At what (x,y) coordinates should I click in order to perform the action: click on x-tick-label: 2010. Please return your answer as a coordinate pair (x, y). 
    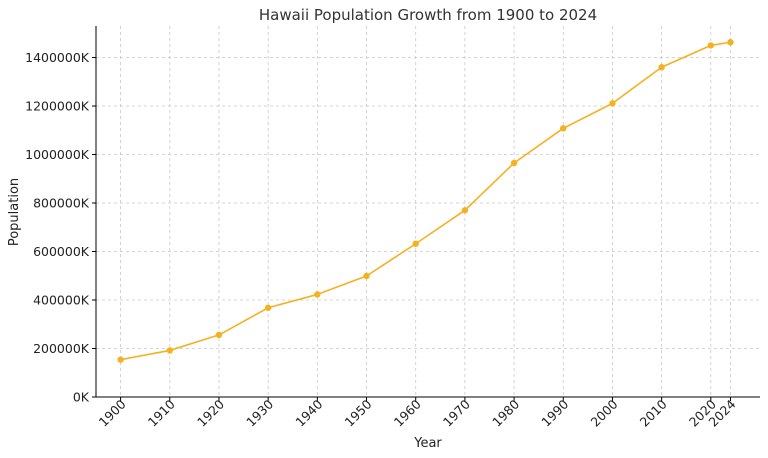
    Looking at the image, I should click on (653, 412).